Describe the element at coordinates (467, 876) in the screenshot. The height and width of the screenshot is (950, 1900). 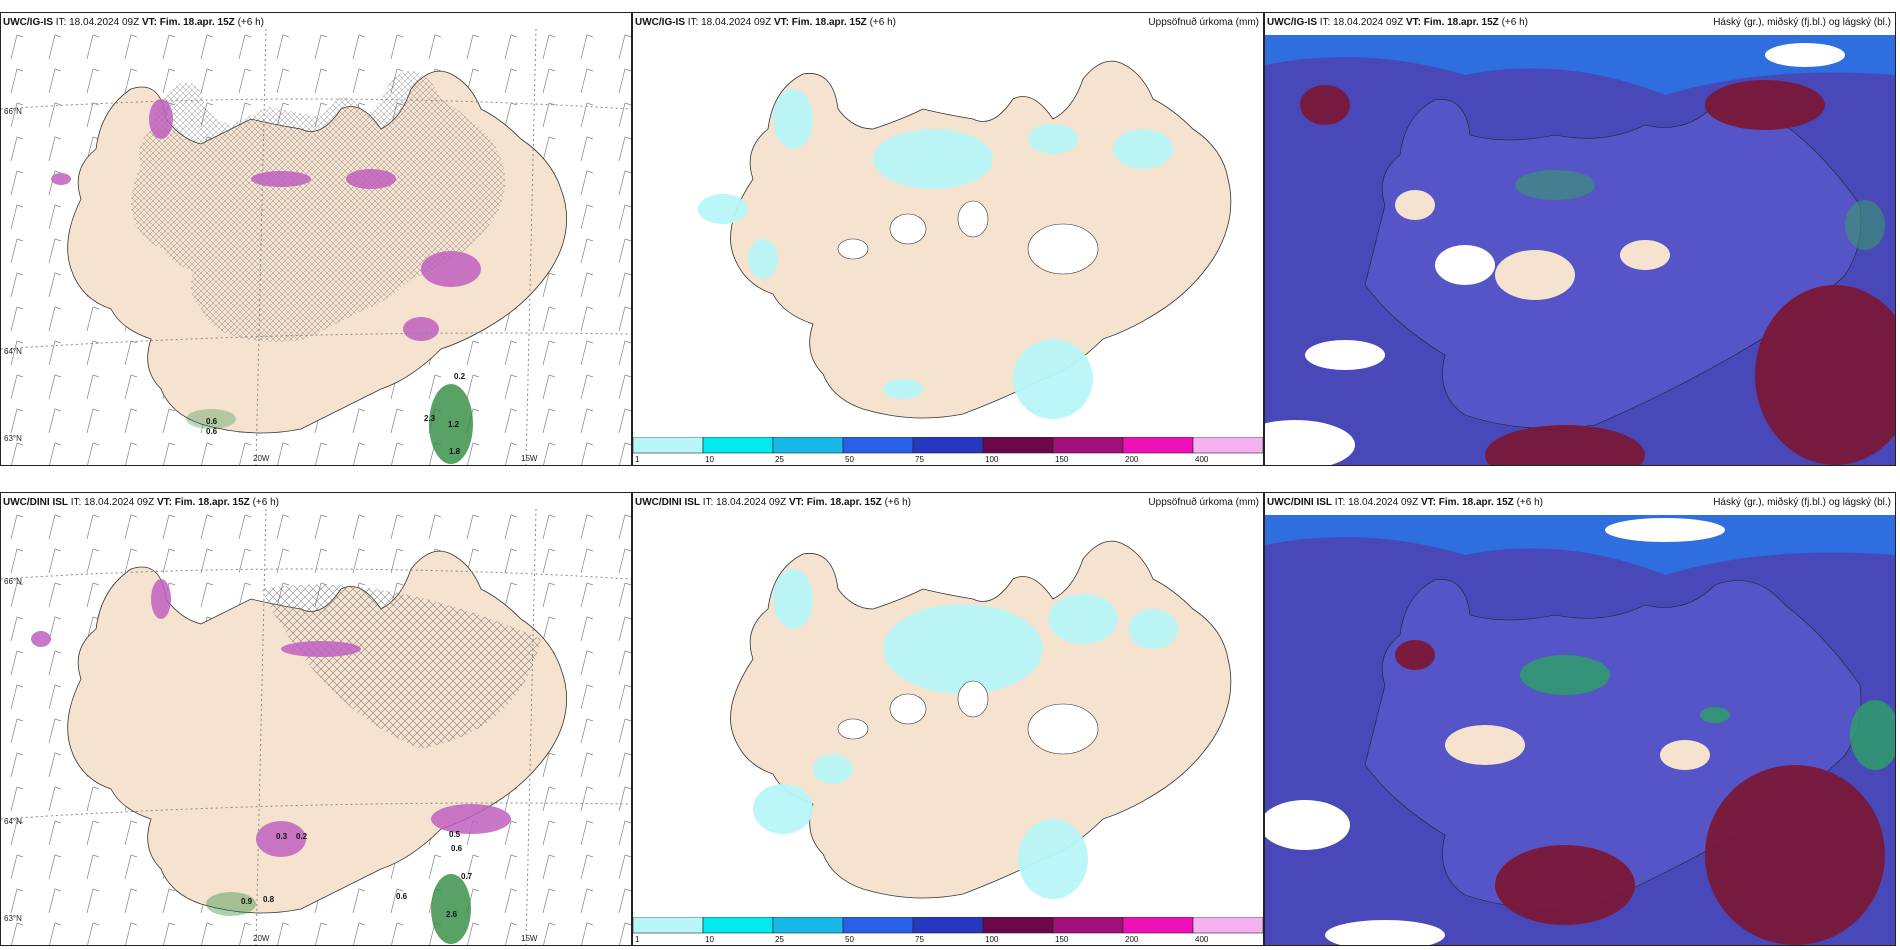
I see `precip-value: 0.7` at that location.